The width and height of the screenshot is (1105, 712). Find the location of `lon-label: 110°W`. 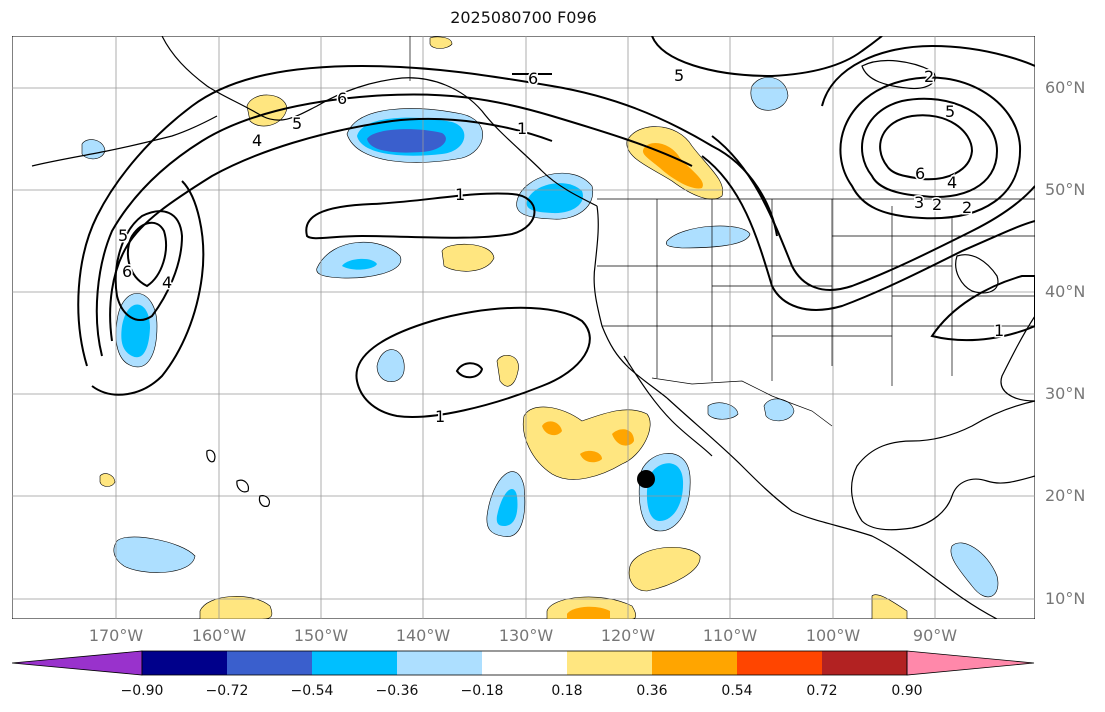

lon-label: 110°W is located at coordinates (730, 635).